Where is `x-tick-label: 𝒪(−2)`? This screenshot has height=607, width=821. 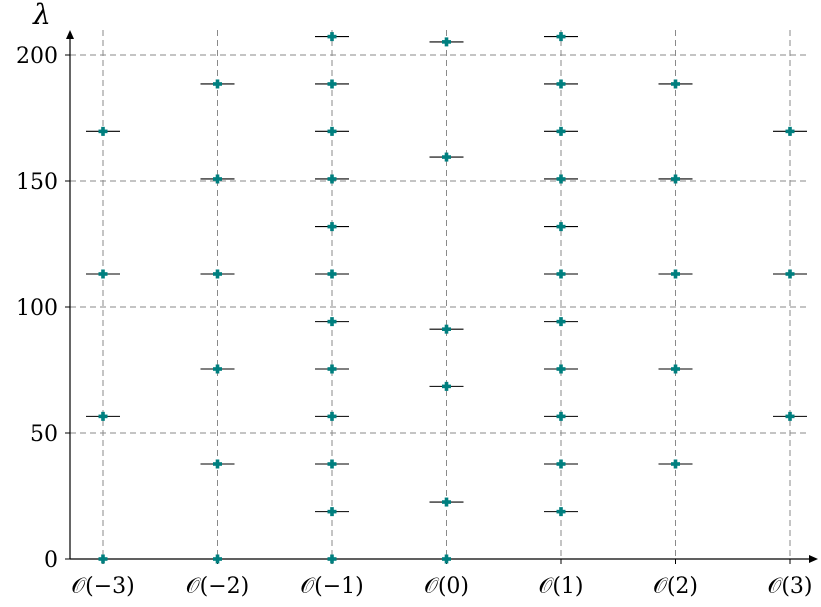
x-tick-label: 𝒪(−2) is located at coordinates (217, 586).